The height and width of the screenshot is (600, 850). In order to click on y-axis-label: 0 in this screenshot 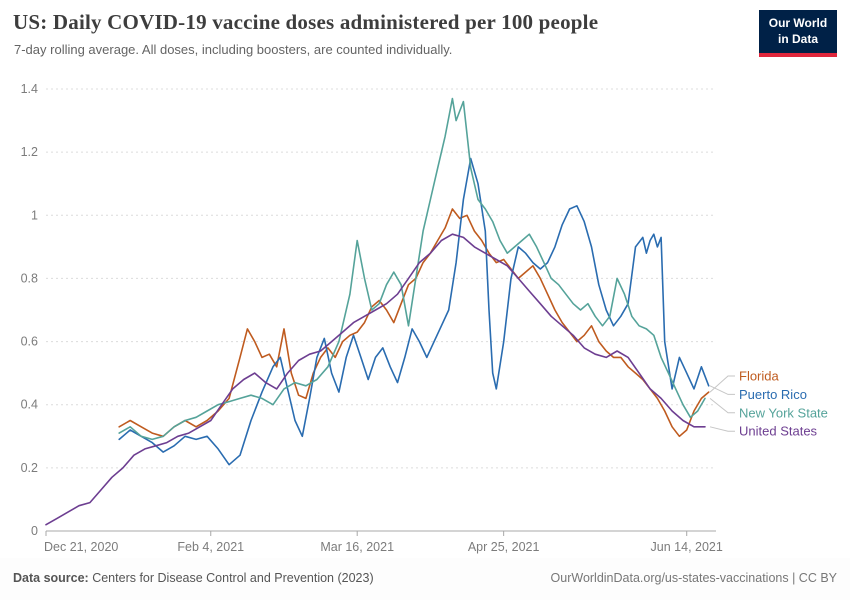, I will do `click(34, 531)`.